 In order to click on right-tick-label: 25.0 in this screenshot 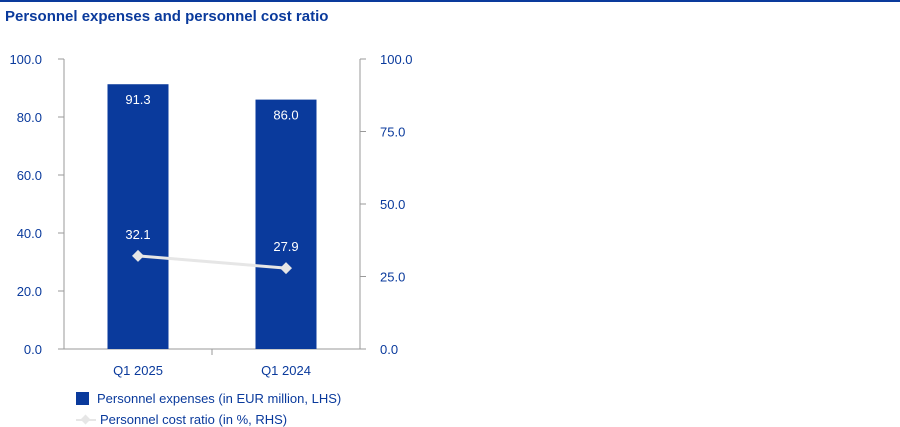, I will do `click(392, 277)`.